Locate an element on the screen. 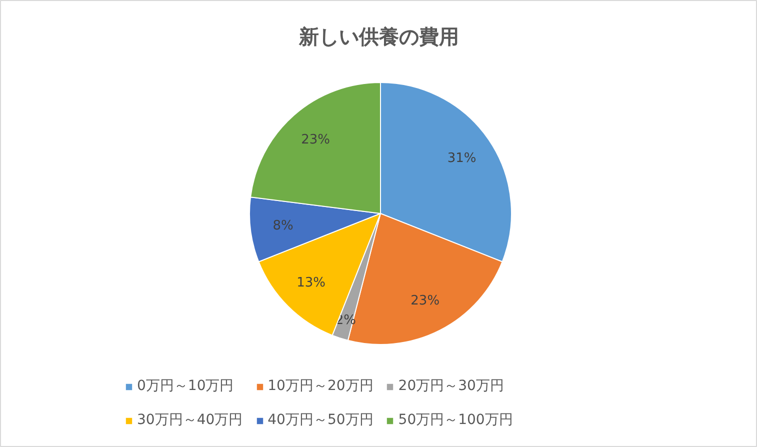  chart-title: 新しい供養の費用 is located at coordinates (378, 36).